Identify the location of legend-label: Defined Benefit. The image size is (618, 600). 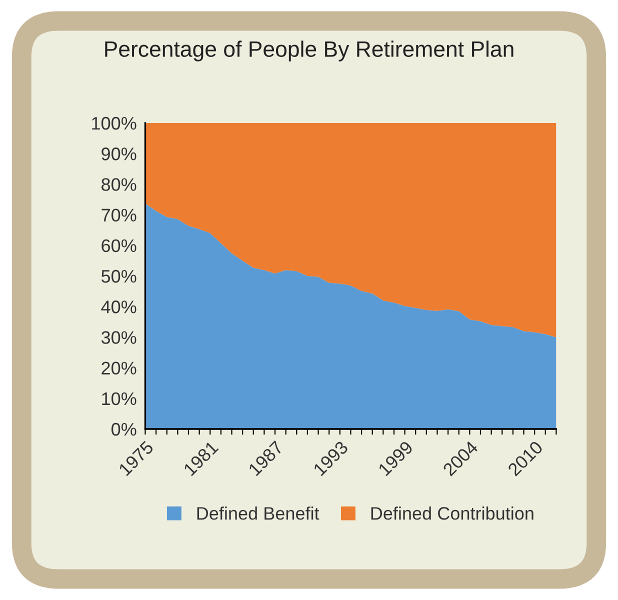
(258, 513).